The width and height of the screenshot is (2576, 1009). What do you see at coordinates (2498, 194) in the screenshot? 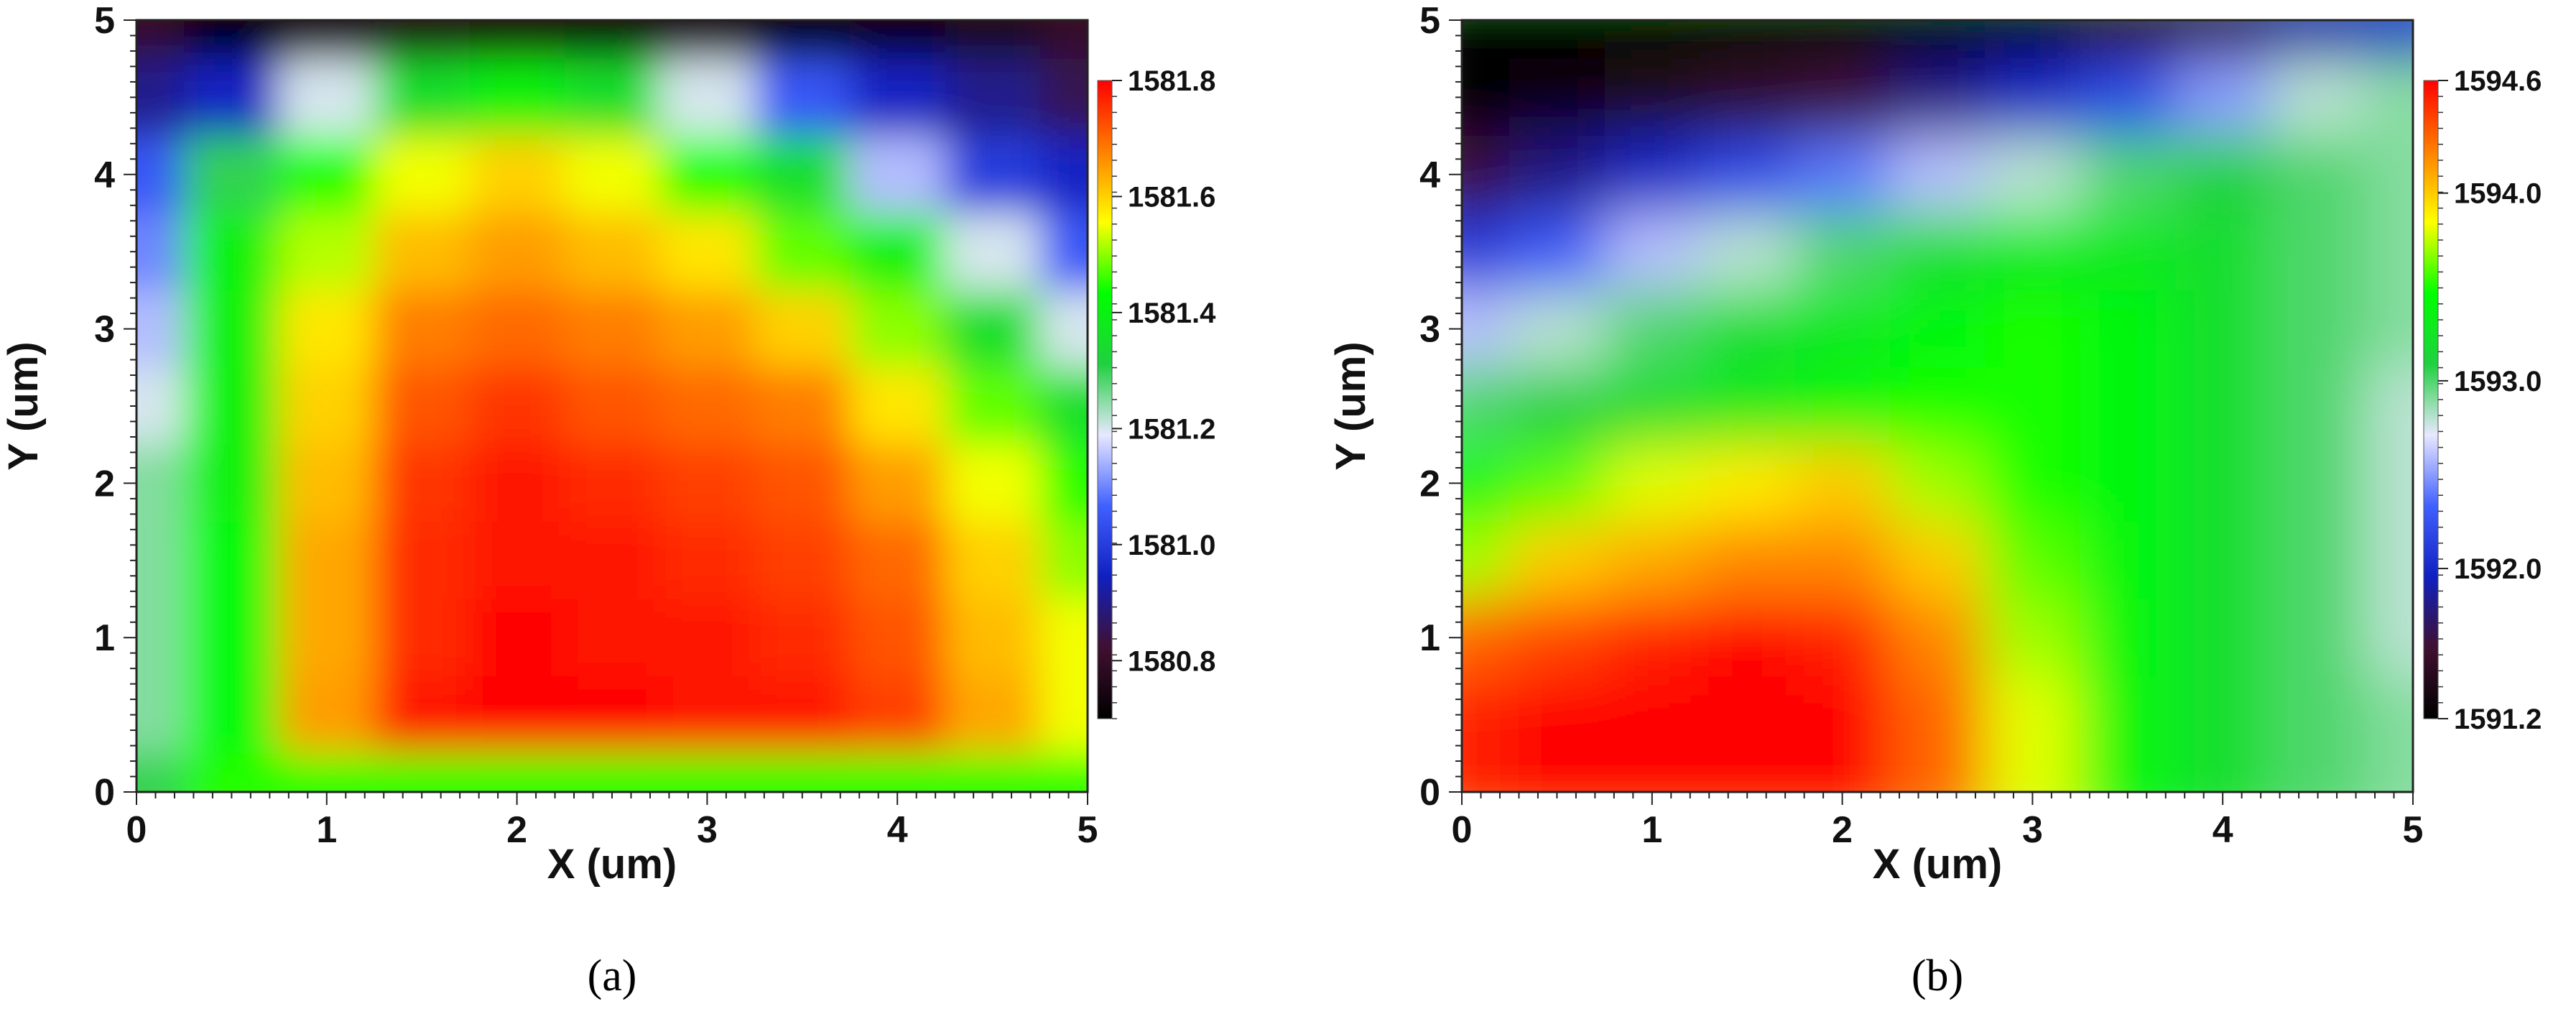
I see `colorbar-tick-label-b: 1594.0` at bounding box center [2498, 194].